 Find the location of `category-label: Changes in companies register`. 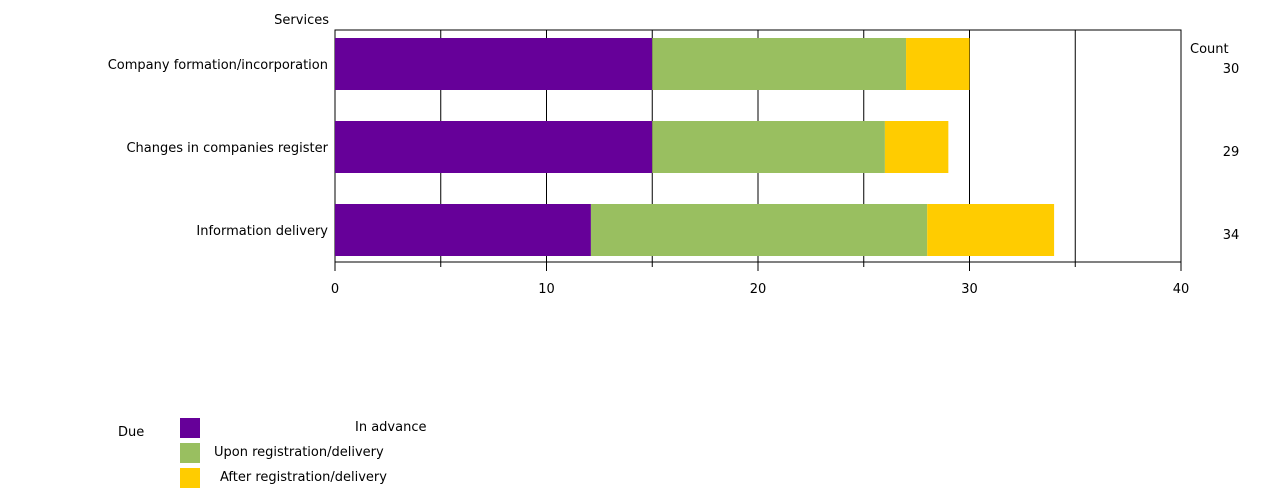

category-label: Changes in companies register is located at coordinates (227, 148).